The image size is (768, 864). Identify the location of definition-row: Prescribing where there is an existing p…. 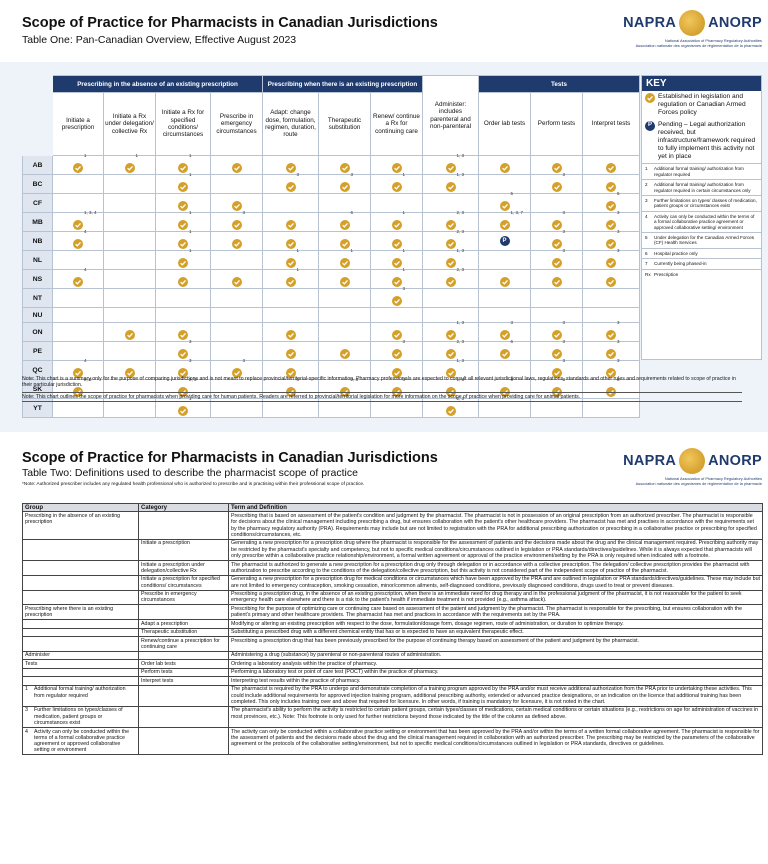
(392, 612).